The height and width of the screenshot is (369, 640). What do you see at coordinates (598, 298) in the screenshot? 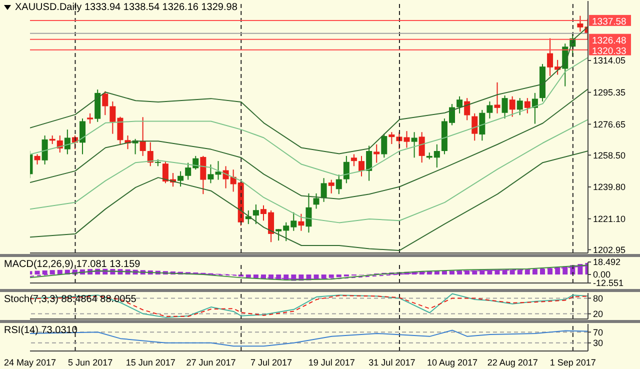
I see `y-tick-label: 80` at bounding box center [598, 298].